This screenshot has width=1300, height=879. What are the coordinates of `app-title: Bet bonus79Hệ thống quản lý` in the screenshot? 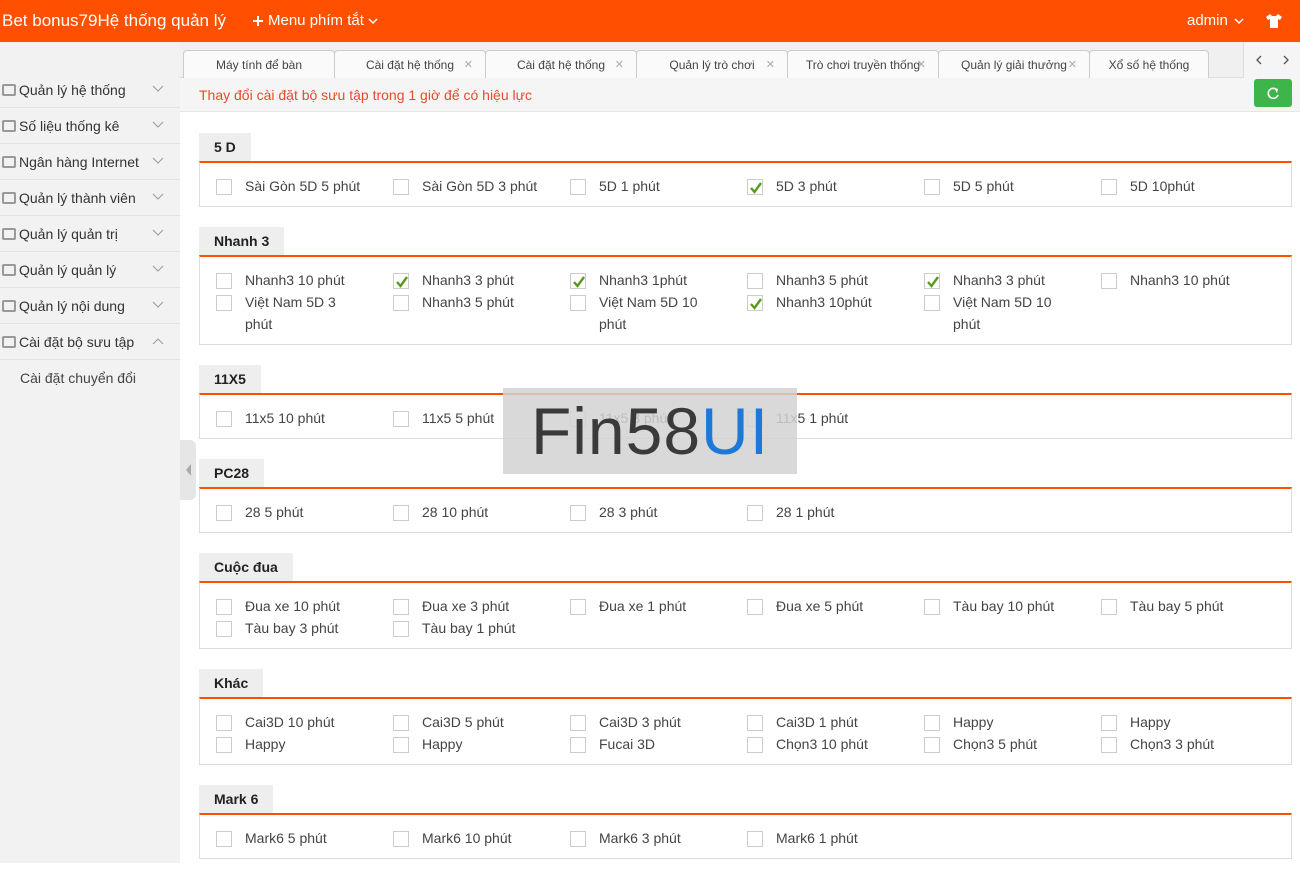 It's located at (114, 20).